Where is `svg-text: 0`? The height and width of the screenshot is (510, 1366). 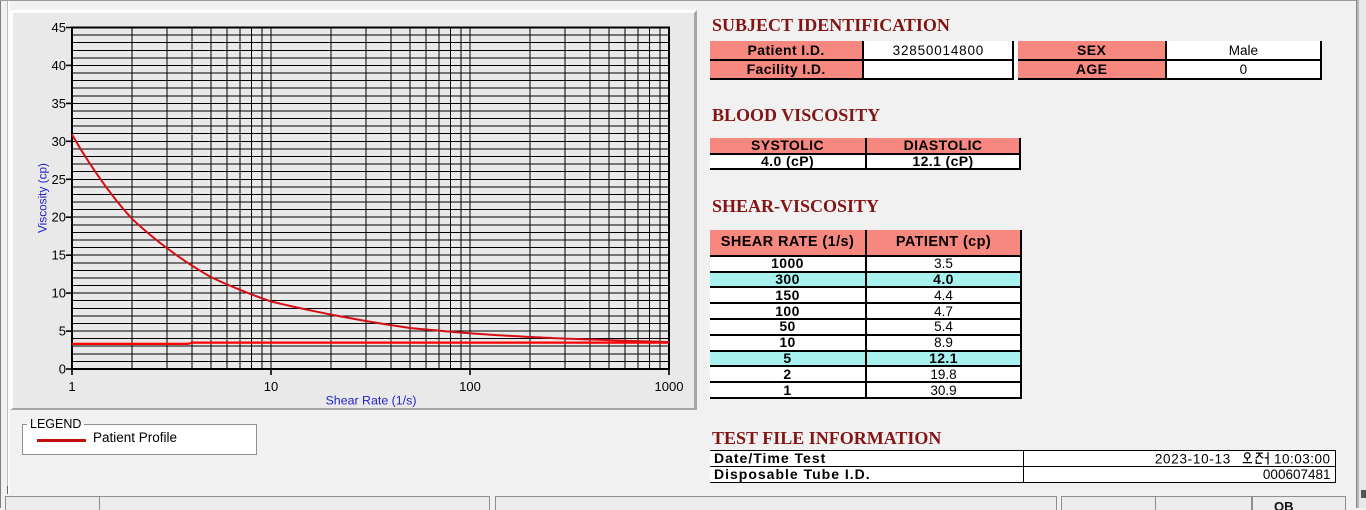
svg-text: 0 is located at coordinates (62, 369).